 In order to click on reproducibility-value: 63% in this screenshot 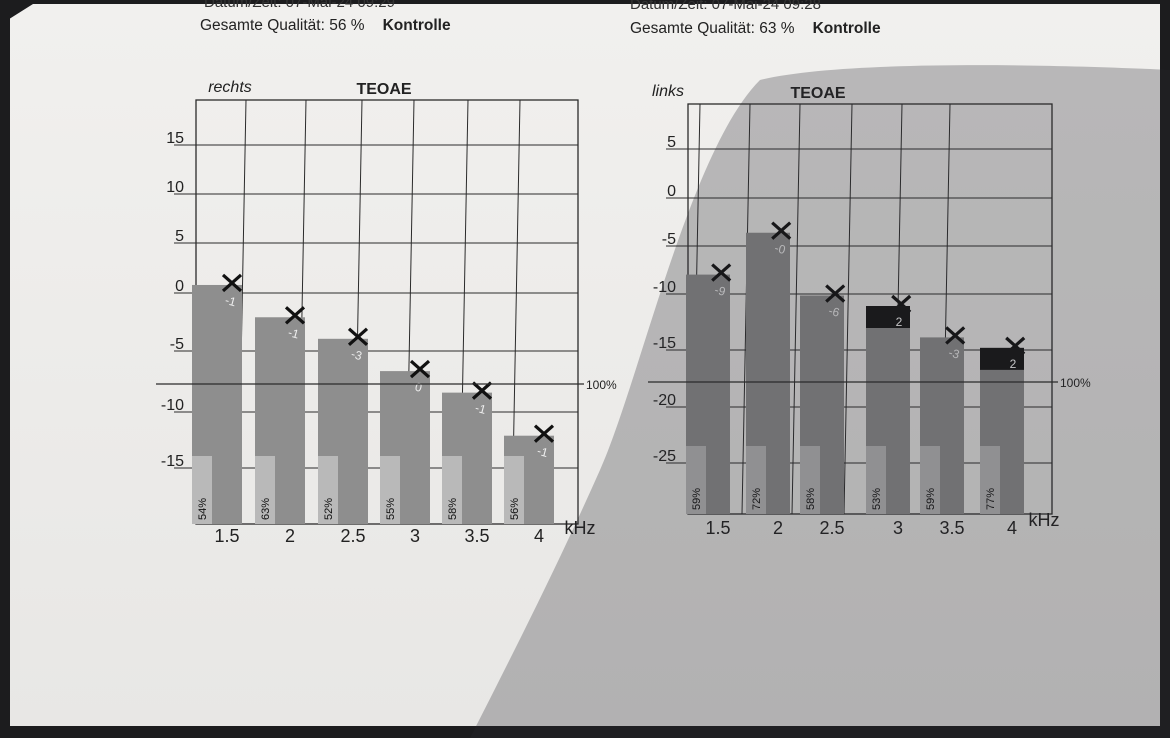, I will do `click(266, 509)`.